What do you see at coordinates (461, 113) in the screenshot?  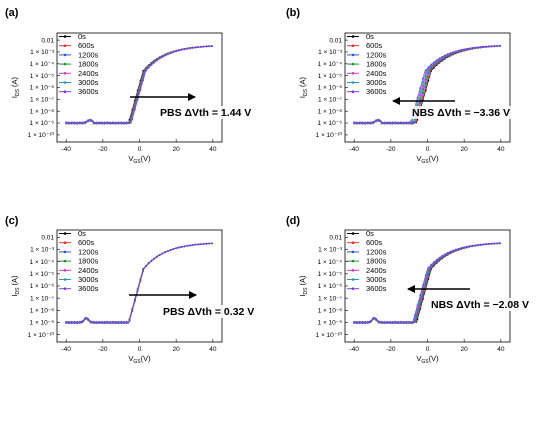 I see `annotation-text: NBS ΔVth = −3.36 V` at bounding box center [461, 113].